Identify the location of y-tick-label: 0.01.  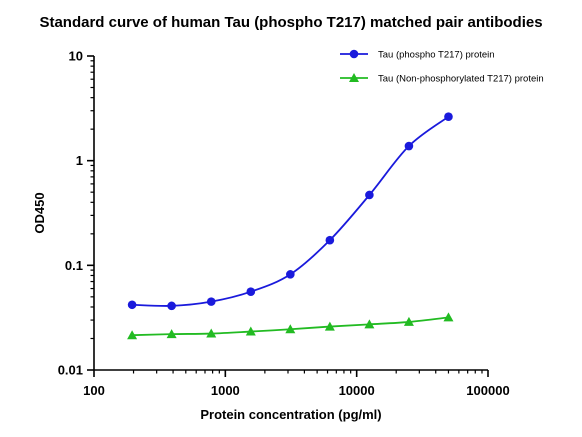
(70, 370).